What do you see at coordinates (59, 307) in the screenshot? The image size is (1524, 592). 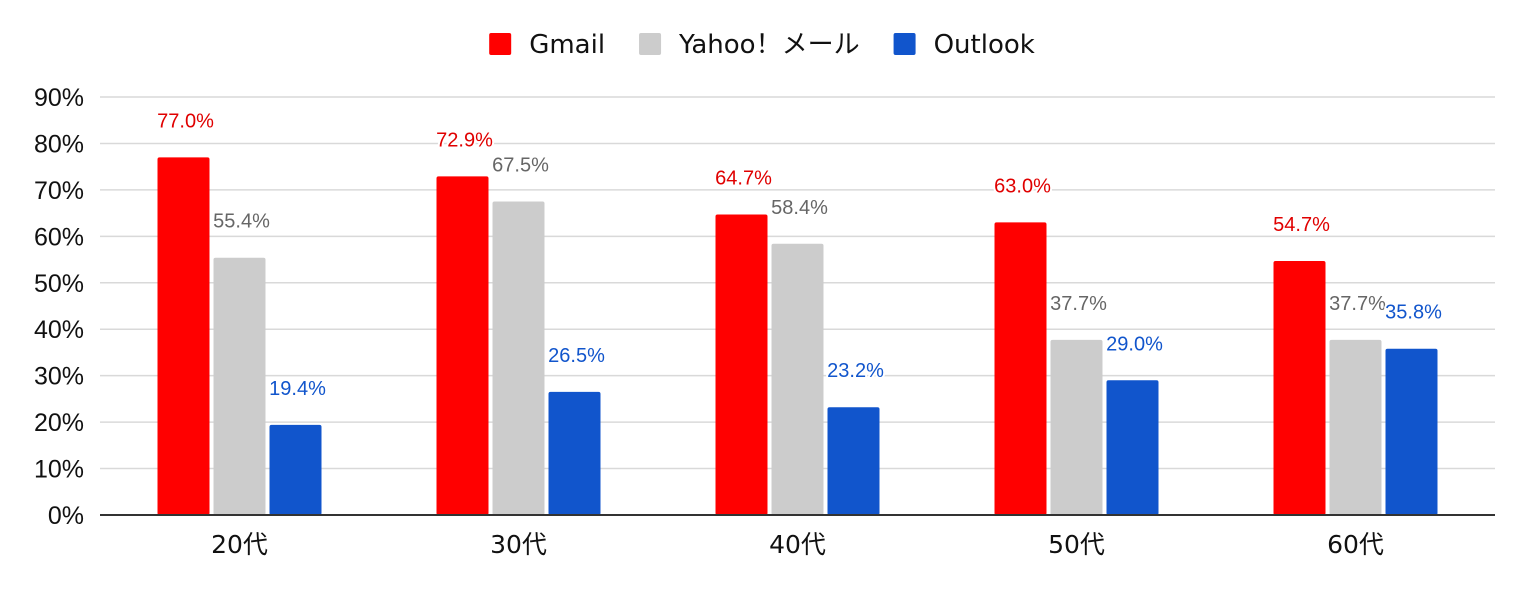 I see `y-axis: 0% 10% 20% 30% 40% 50% 60% 70% 80% 90%` at bounding box center [59, 307].